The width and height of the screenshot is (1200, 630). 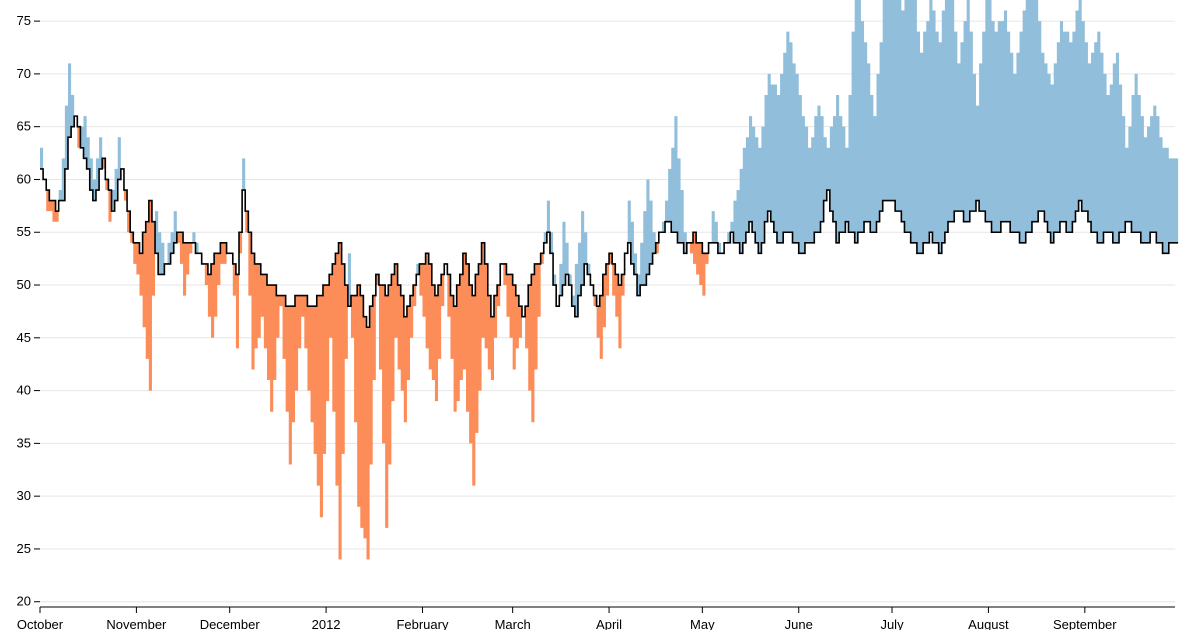 I want to click on x-tick-label: October, so click(x=40, y=623).